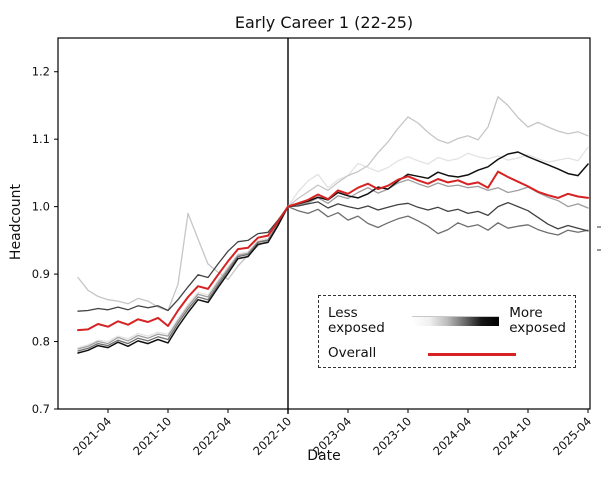 The image size is (602, 486). I want to click on legend-exposure-row: Less exposed More exposed, so click(447, 321).